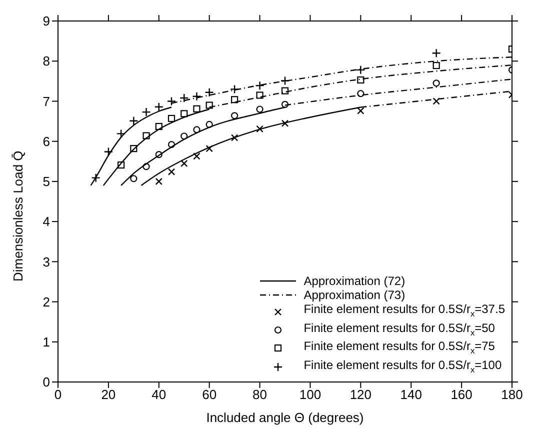 The width and height of the screenshot is (535, 434). Describe the element at coordinates (209, 394) in the screenshot. I see `x-tick-label: 60` at that location.